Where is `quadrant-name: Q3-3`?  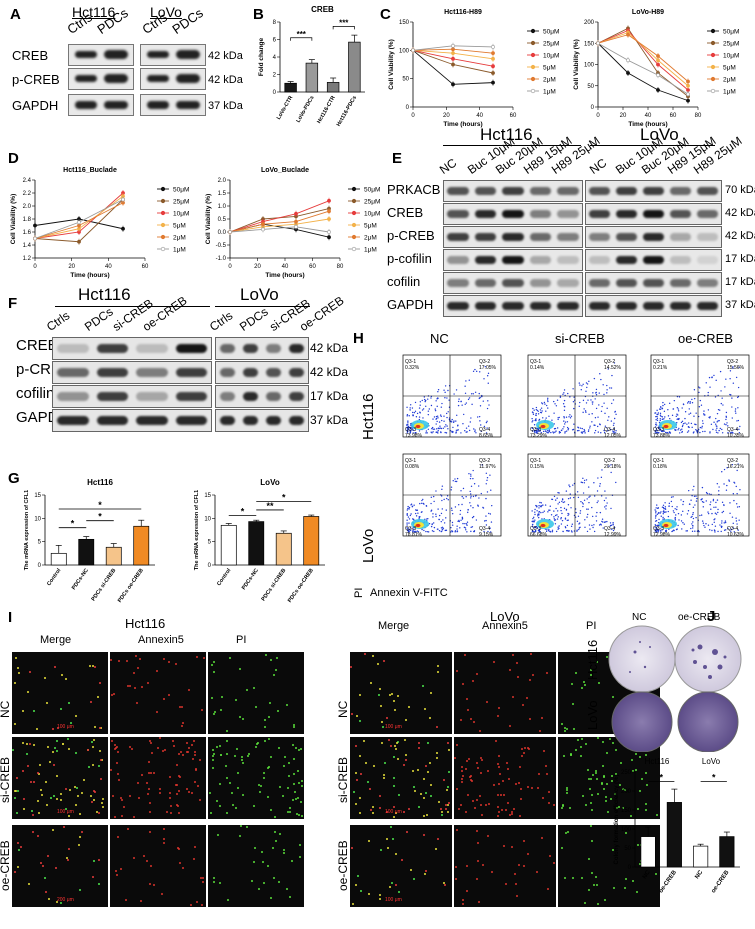
quadrant-name: Q3-3 is located at coordinates (535, 529).